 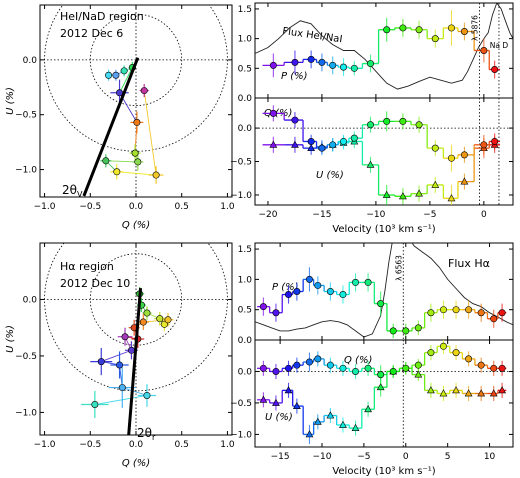 What do you see at coordinates (245, 250) in the screenshot?
I see `y-tick-label: 1.5` at bounding box center [245, 250].